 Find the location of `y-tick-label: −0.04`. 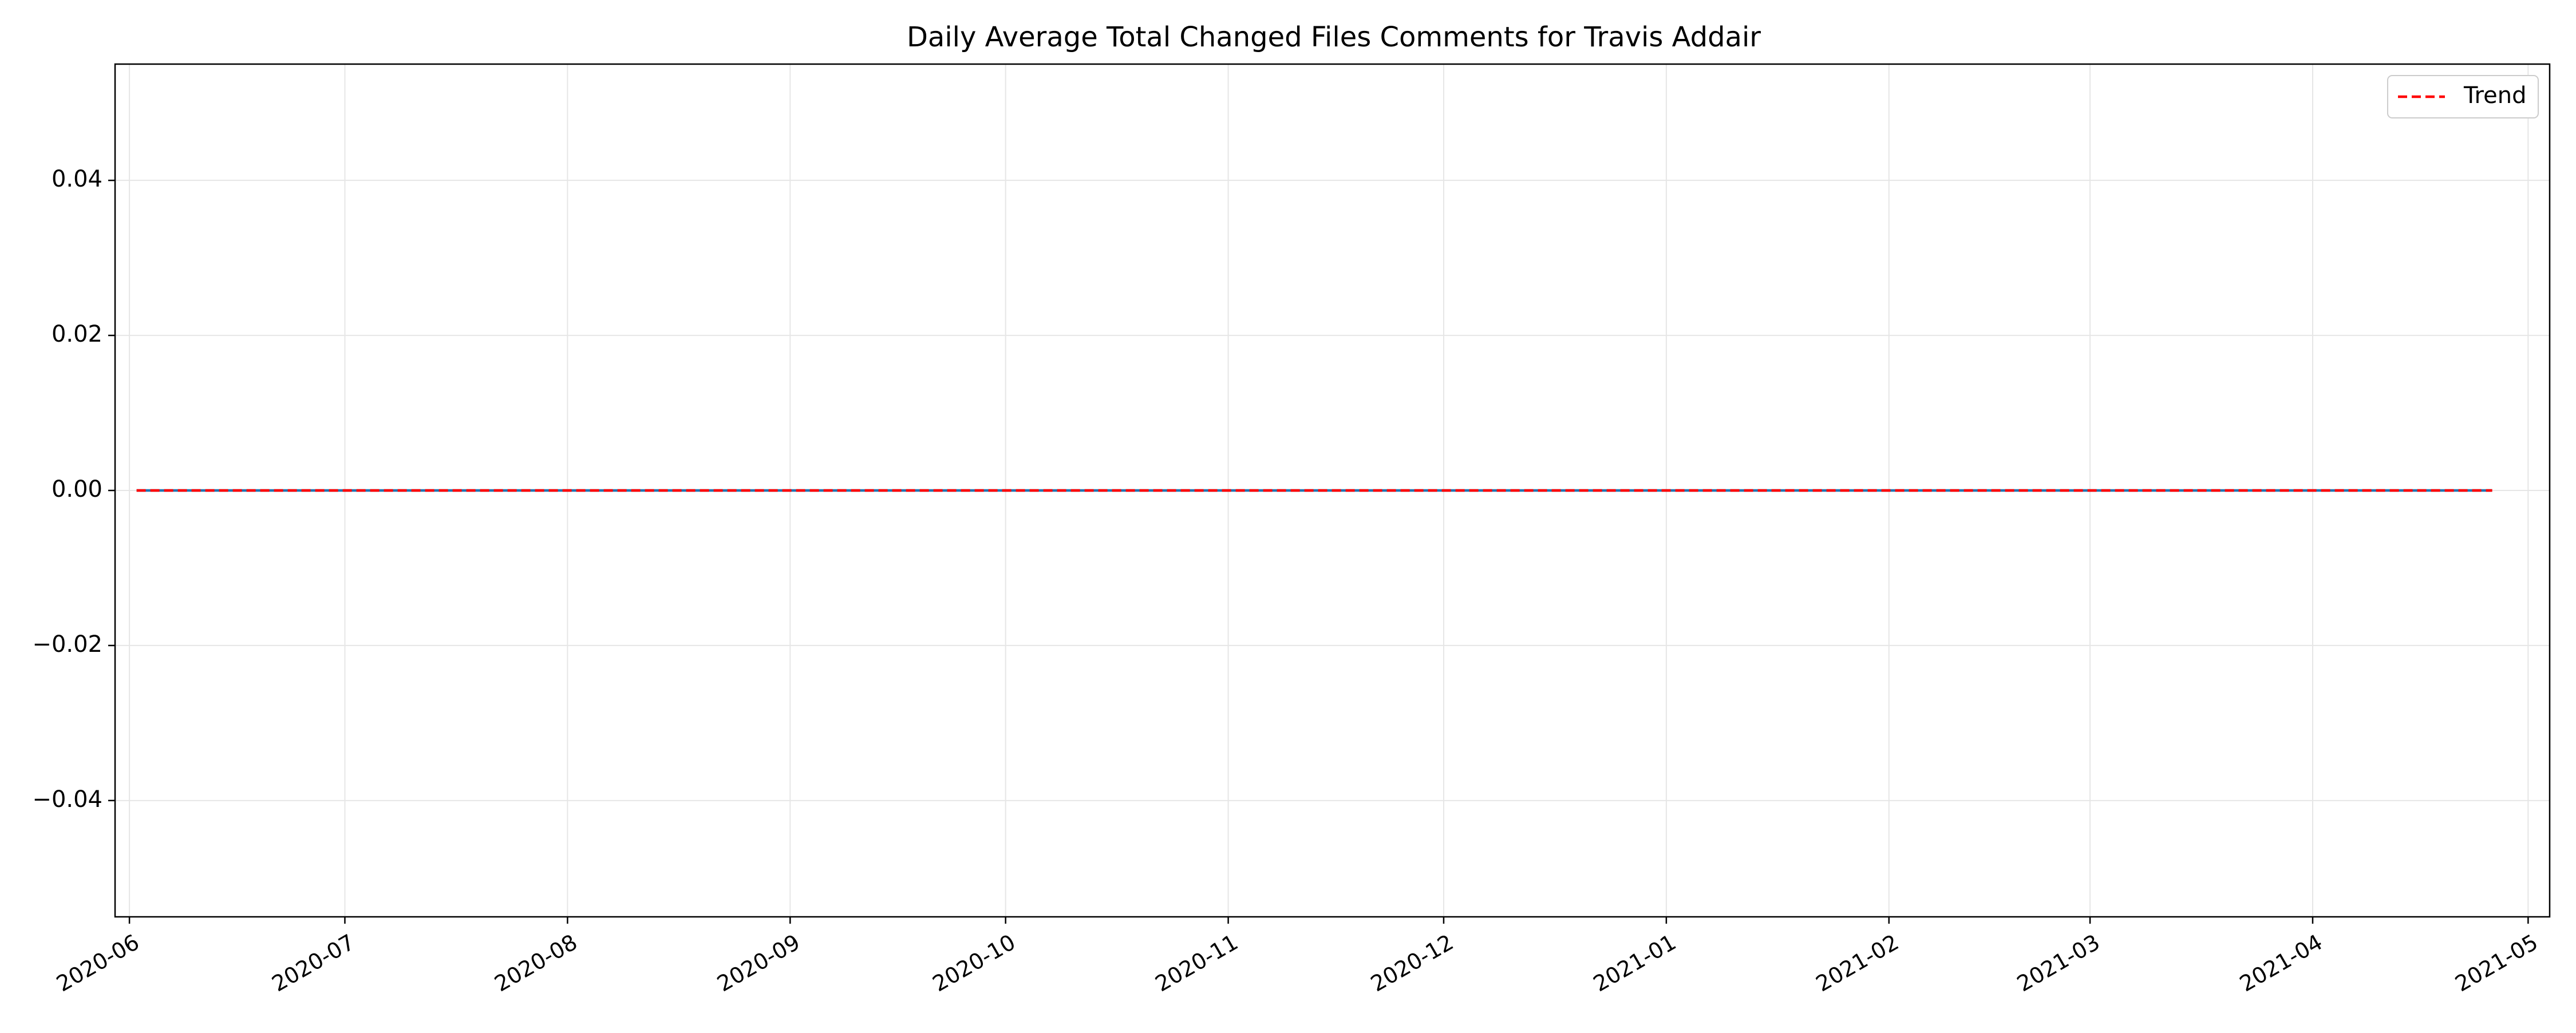

y-tick-label: −0.04 is located at coordinates (67, 799).